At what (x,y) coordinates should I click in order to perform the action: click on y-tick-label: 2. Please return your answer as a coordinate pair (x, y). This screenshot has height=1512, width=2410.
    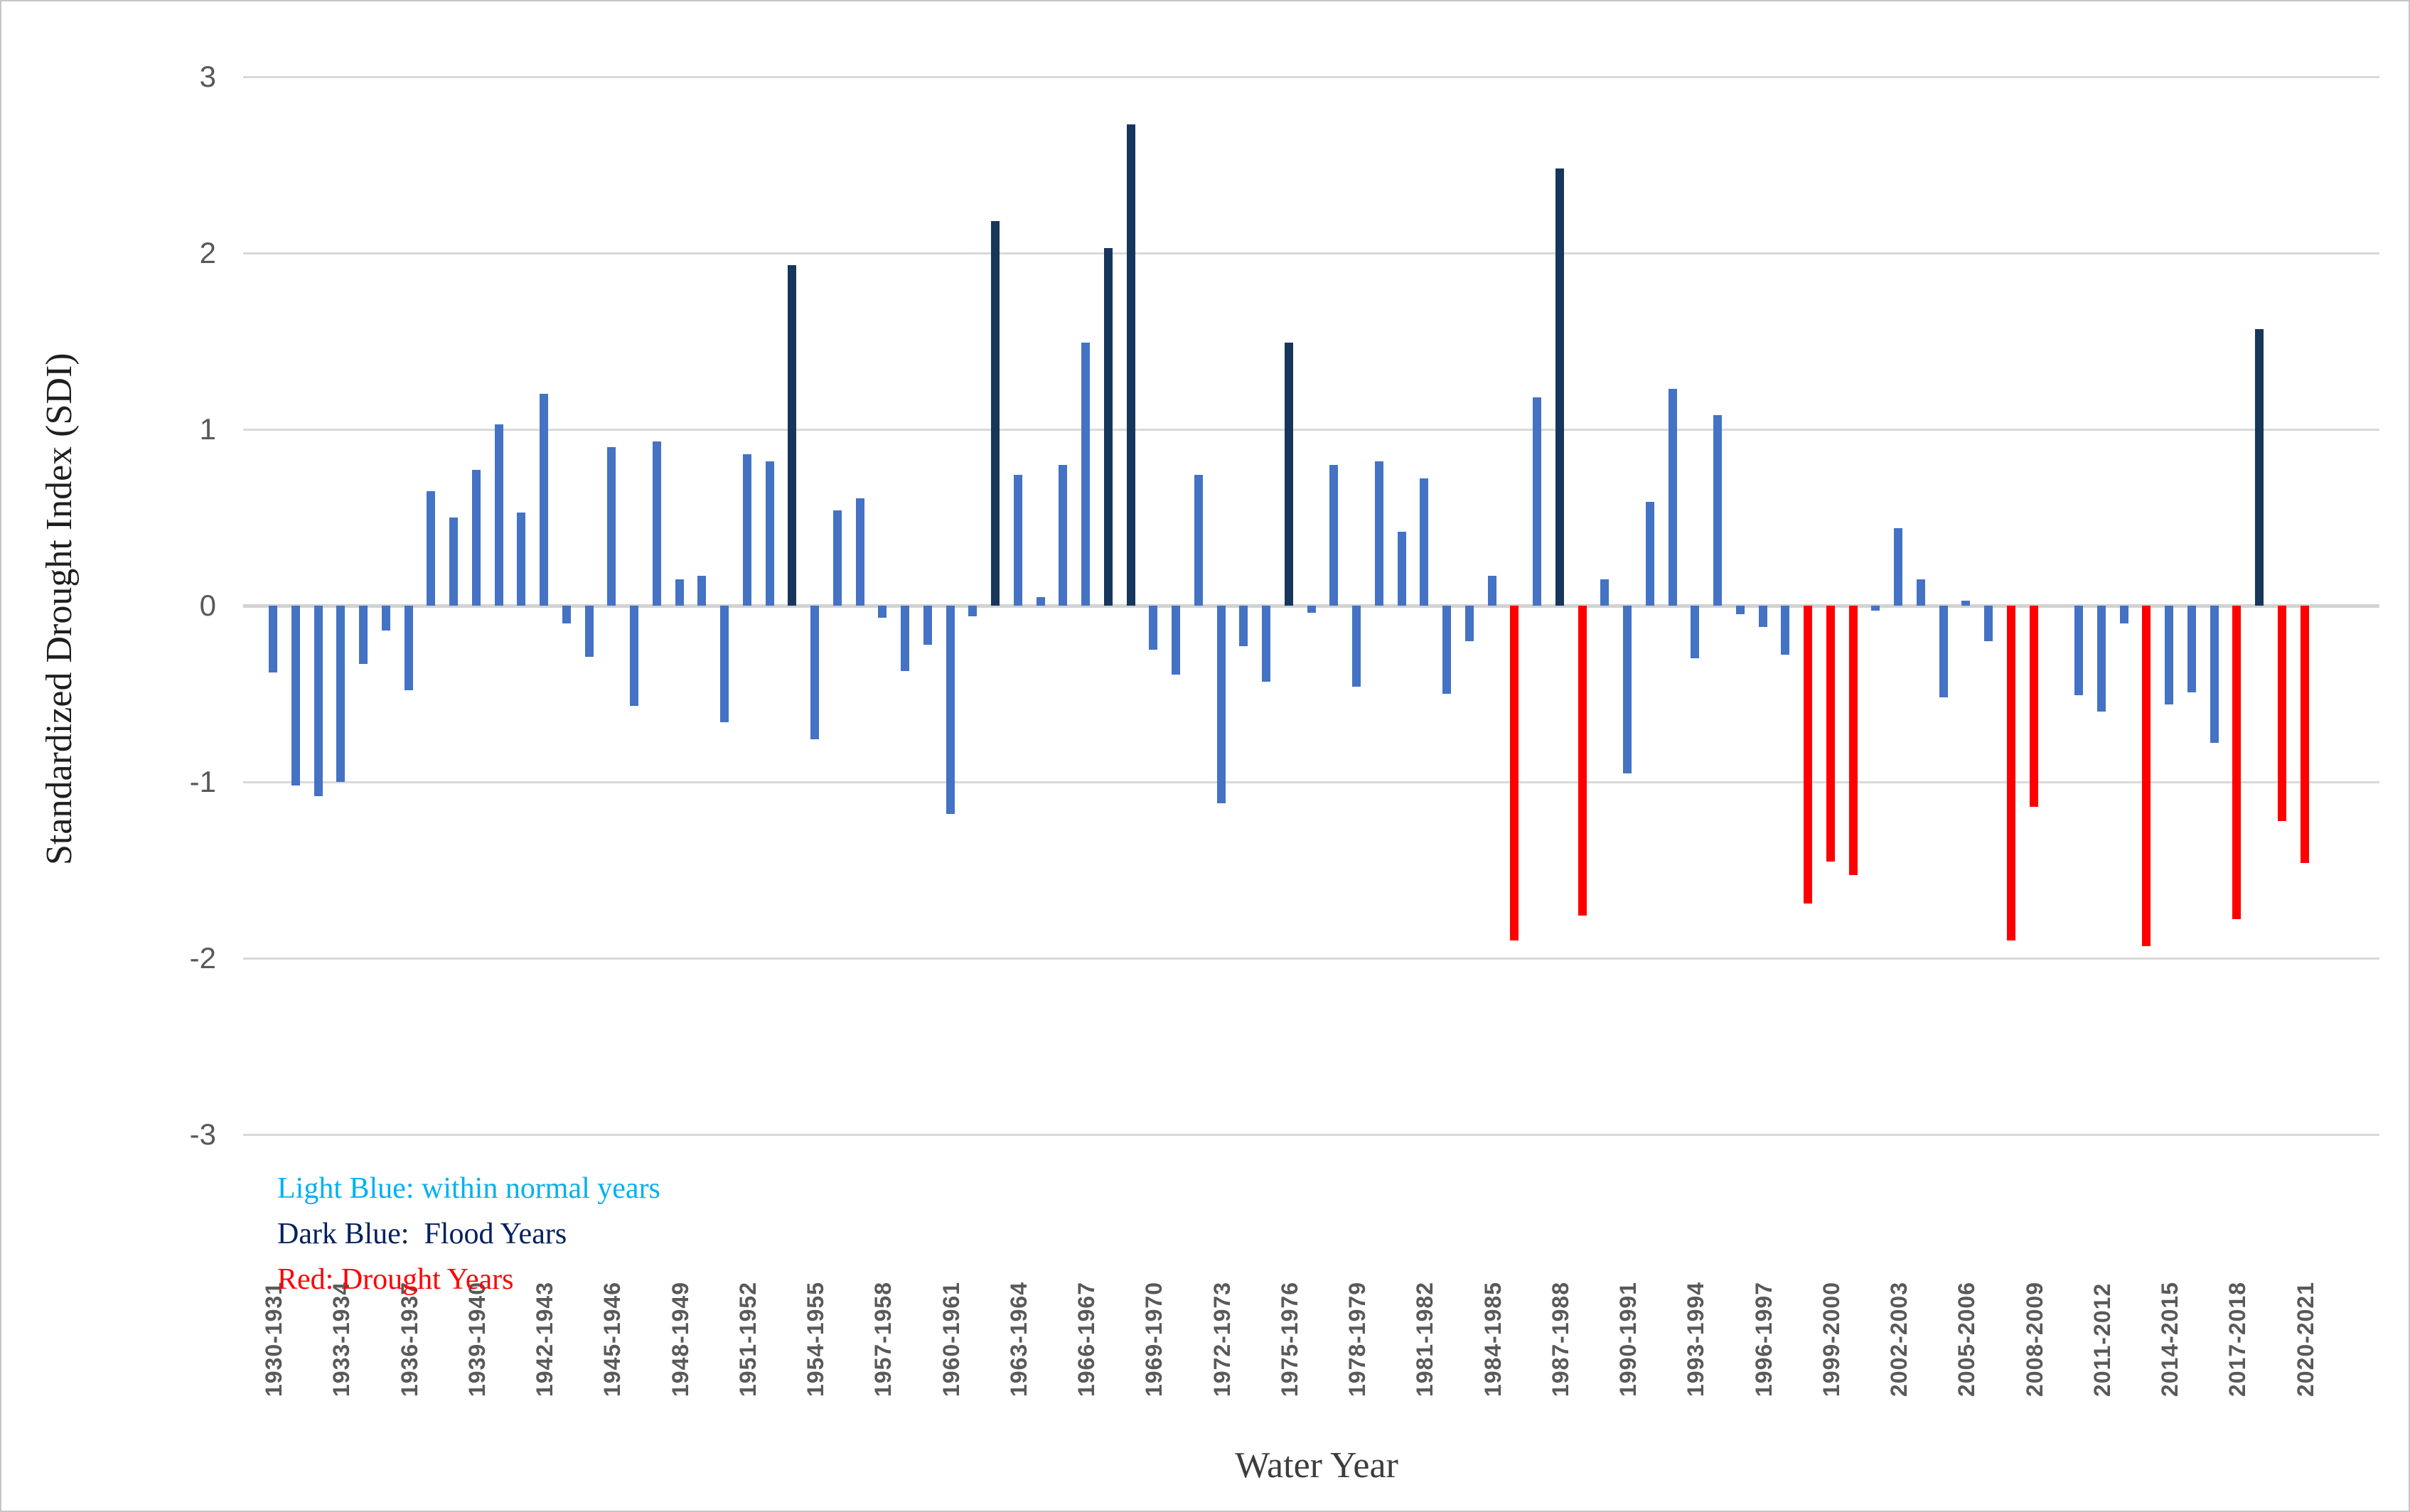
    Looking at the image, I should click on (208, 253).